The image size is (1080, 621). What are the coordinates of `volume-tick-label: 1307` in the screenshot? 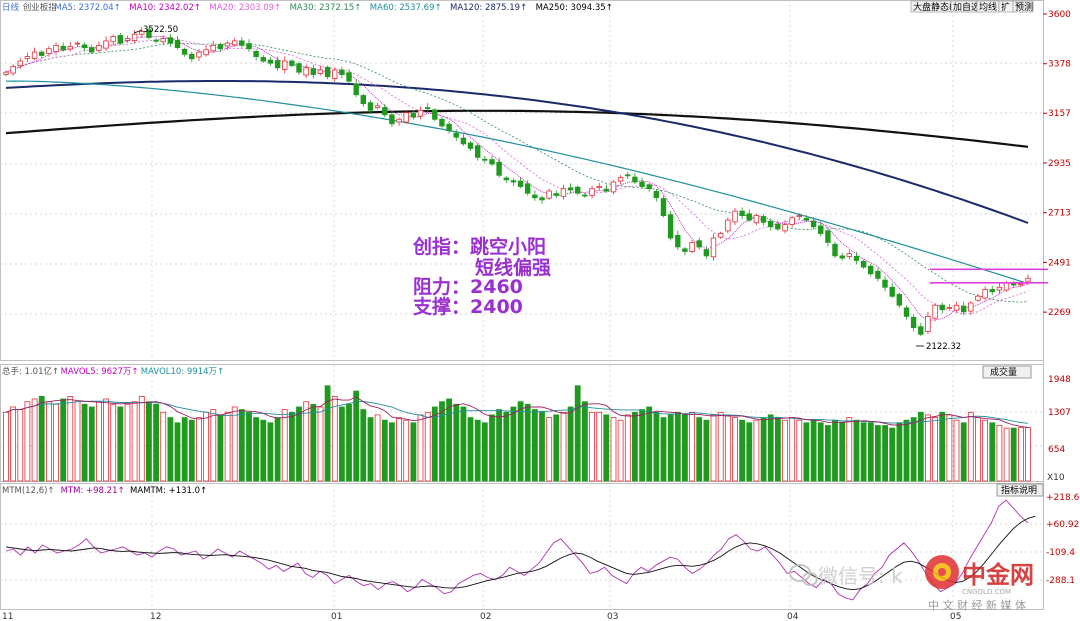 It's located at (1059, 413).